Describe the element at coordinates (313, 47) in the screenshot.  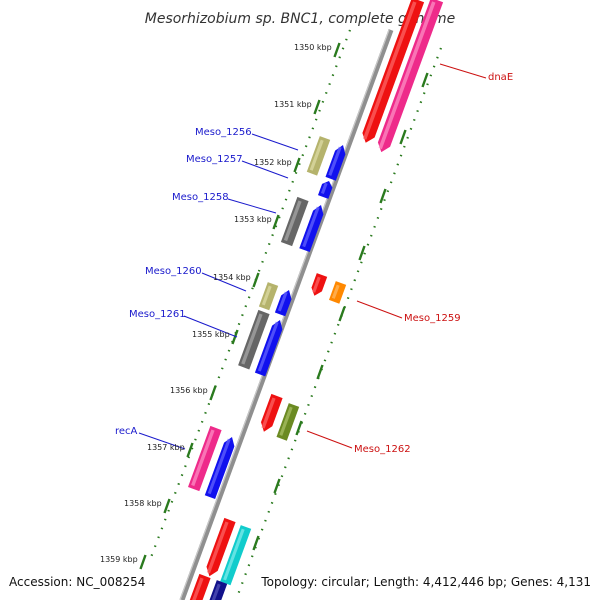
I see `ruler-label: 1350 kbp` at that location.